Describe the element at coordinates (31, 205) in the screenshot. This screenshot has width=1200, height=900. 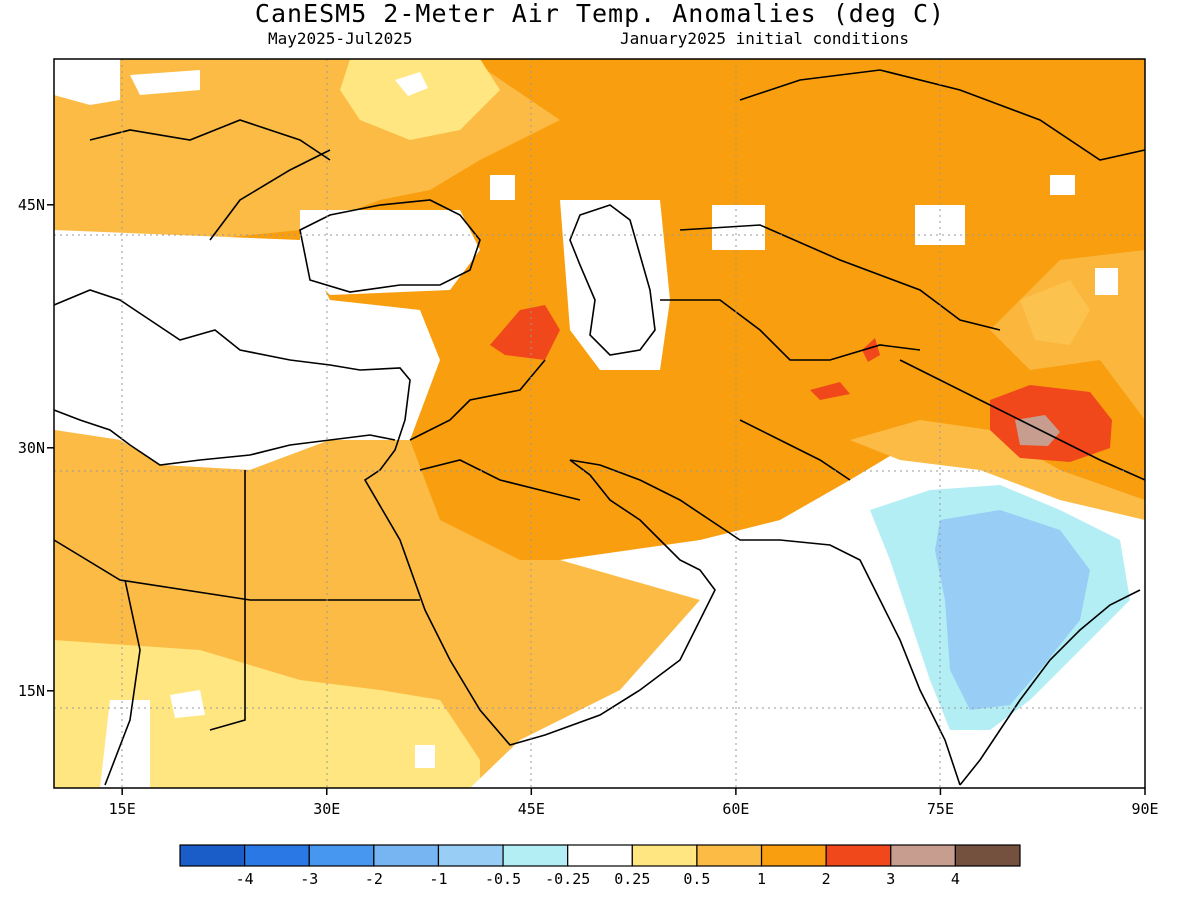
I see `lat-tick-label: 45N` at that location.